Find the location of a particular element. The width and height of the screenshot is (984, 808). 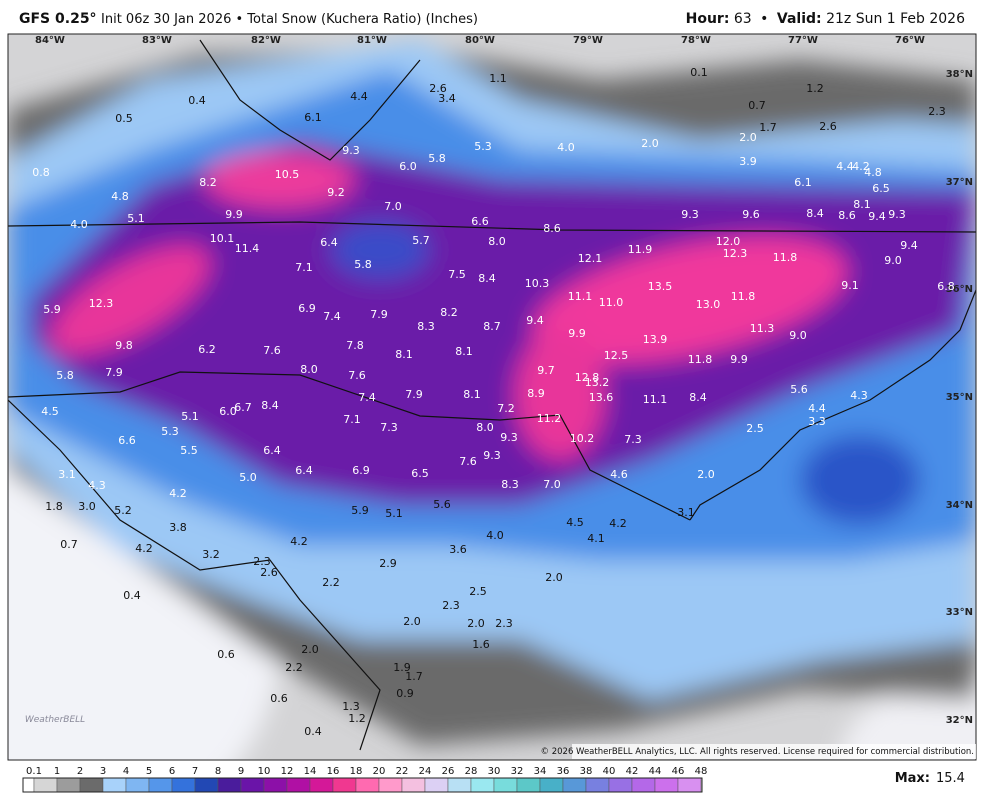

hour: 63 is located at coordinates (742, 19).